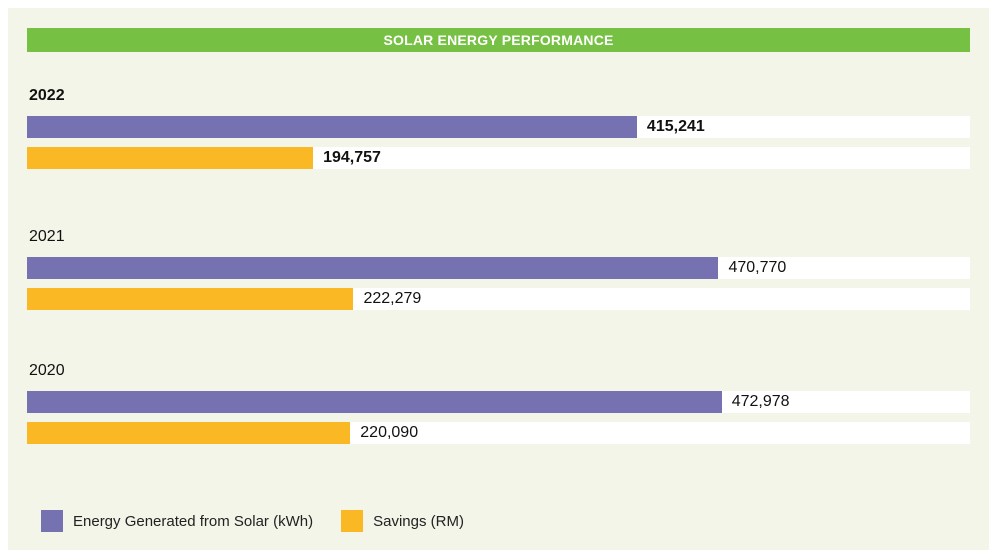 The width and height of the screenshot is (997, 558). I want to click on bar-track-savings-2020: 220,090, so click(498, 433).